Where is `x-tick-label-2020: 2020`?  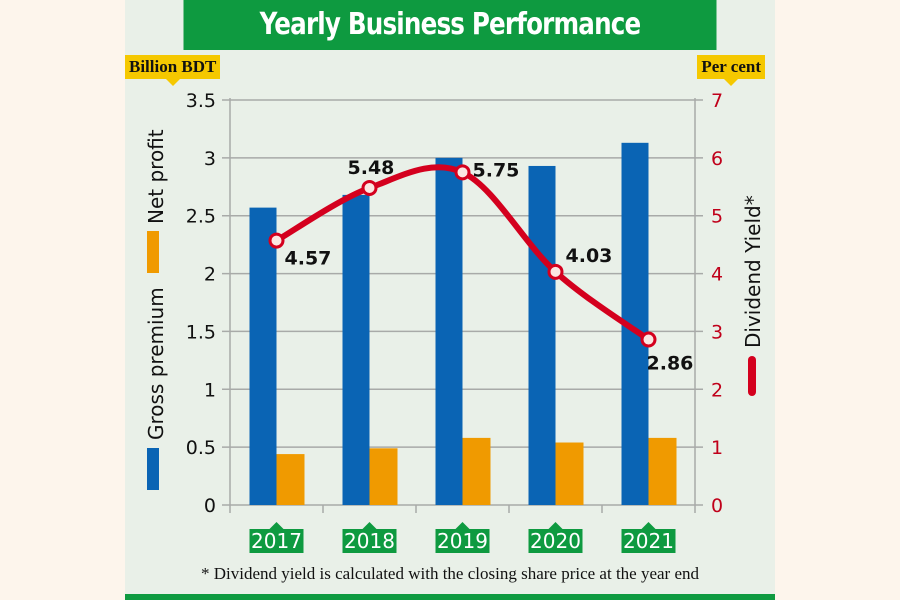
x-tick-label-2020: 2020 is located at coordinates (555, 541).